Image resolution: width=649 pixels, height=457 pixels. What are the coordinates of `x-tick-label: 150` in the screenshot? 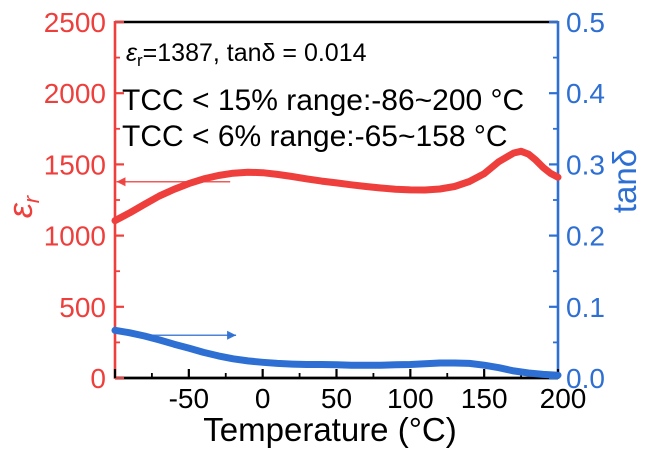 It's located at (484, 398).